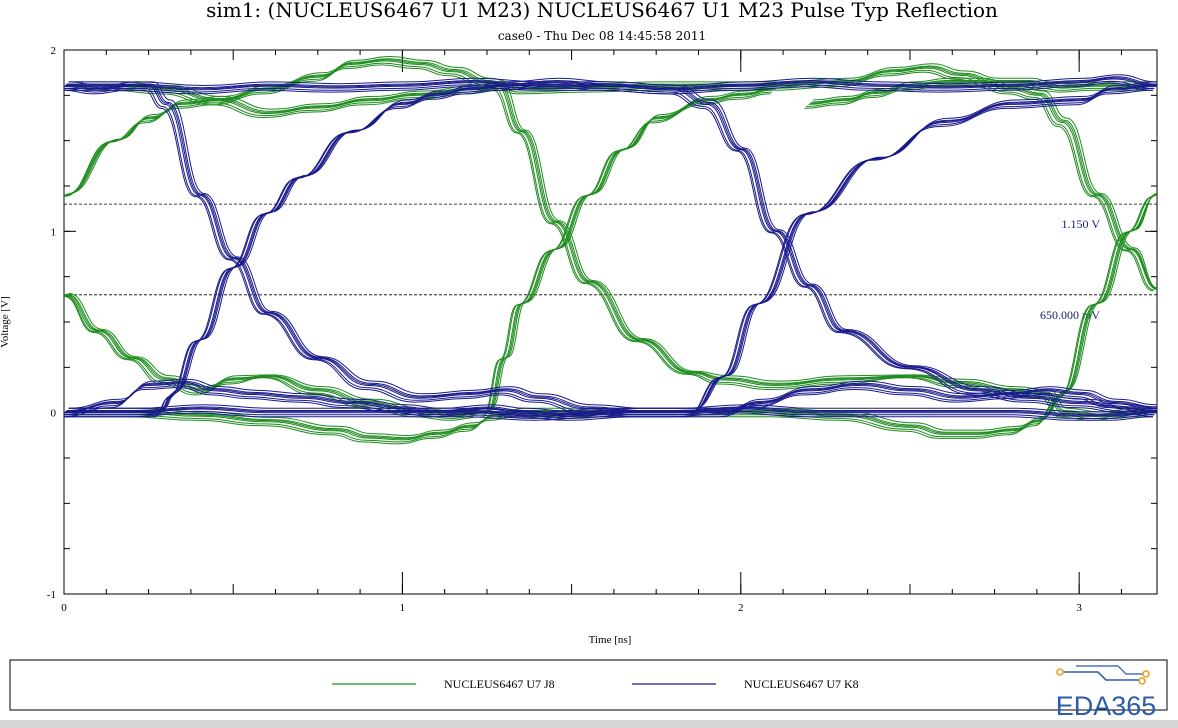 The height and width of the screenshot is (728, 1178). Describe the element at coordinates (1081, 224) in the screenshot. I see `reference-line-label: 1.150 V` at that location.